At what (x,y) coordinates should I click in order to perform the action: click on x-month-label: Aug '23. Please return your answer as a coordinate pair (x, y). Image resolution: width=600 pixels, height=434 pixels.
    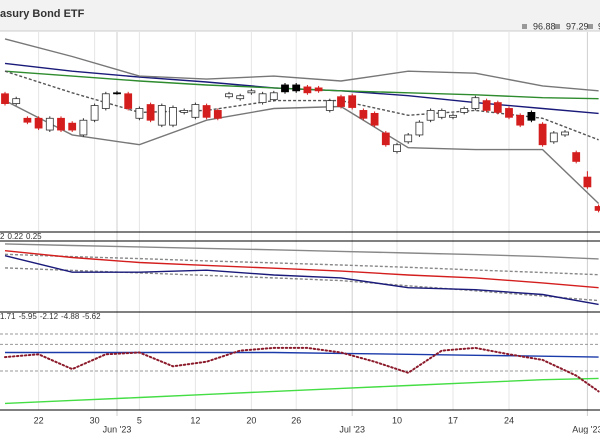
    Looking at the image, I should click on (586, 429).